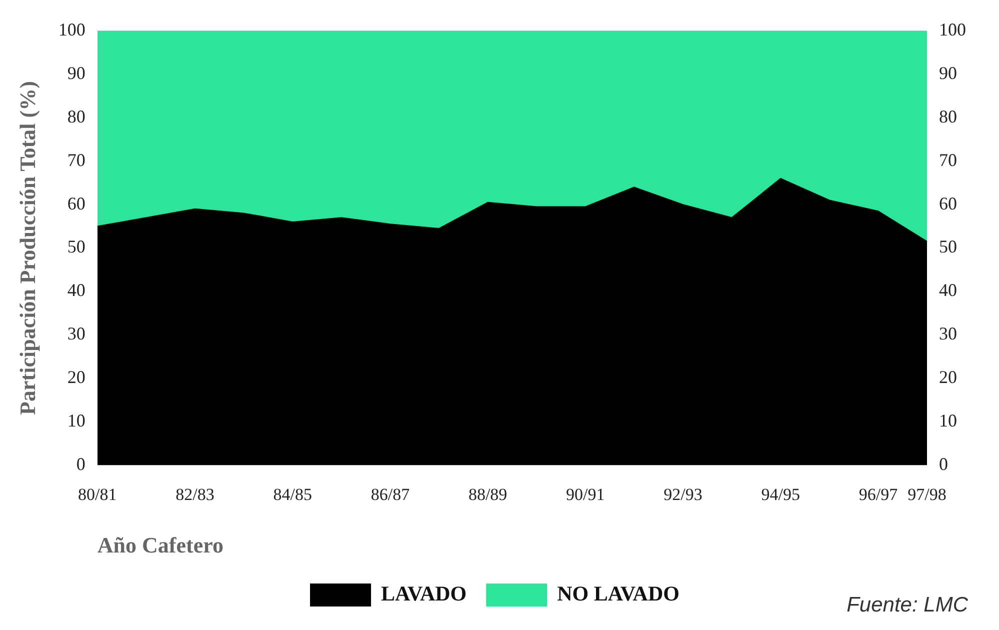 The height and width of the screenshot is (630, 999). I want to click on legend-label: NO LAVADO, so click(618, 593).